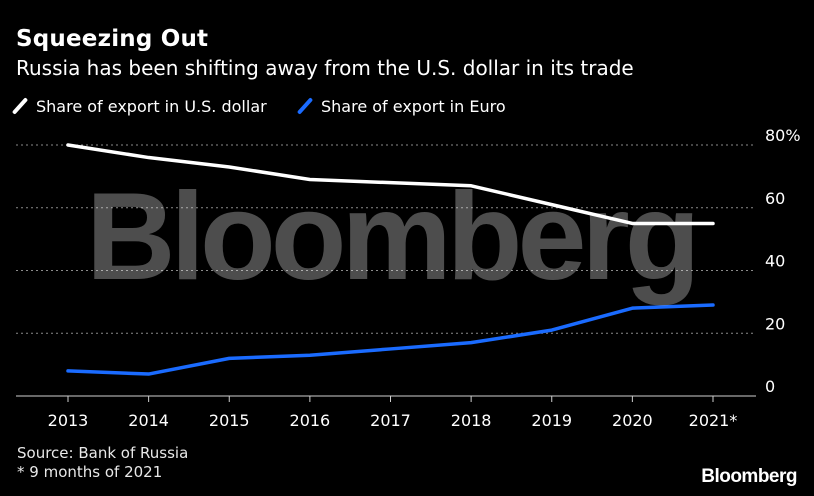 The image size is (814, 496). I want to click on chart-title: Squeezing Out, so click(112, 39).